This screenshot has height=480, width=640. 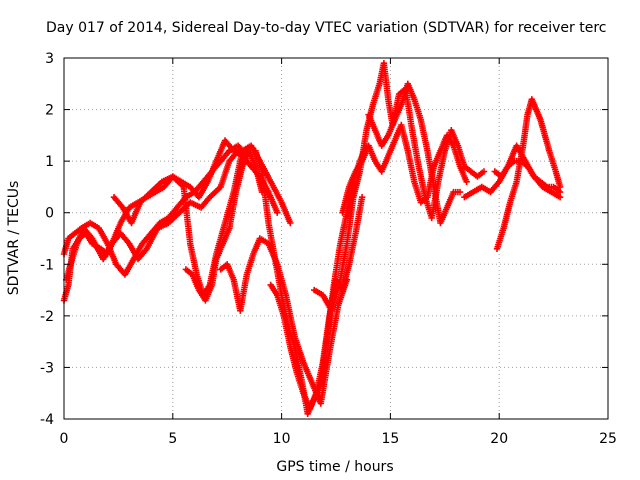 I want to click on x-tick-label: 25, so click(x=608, y=439).